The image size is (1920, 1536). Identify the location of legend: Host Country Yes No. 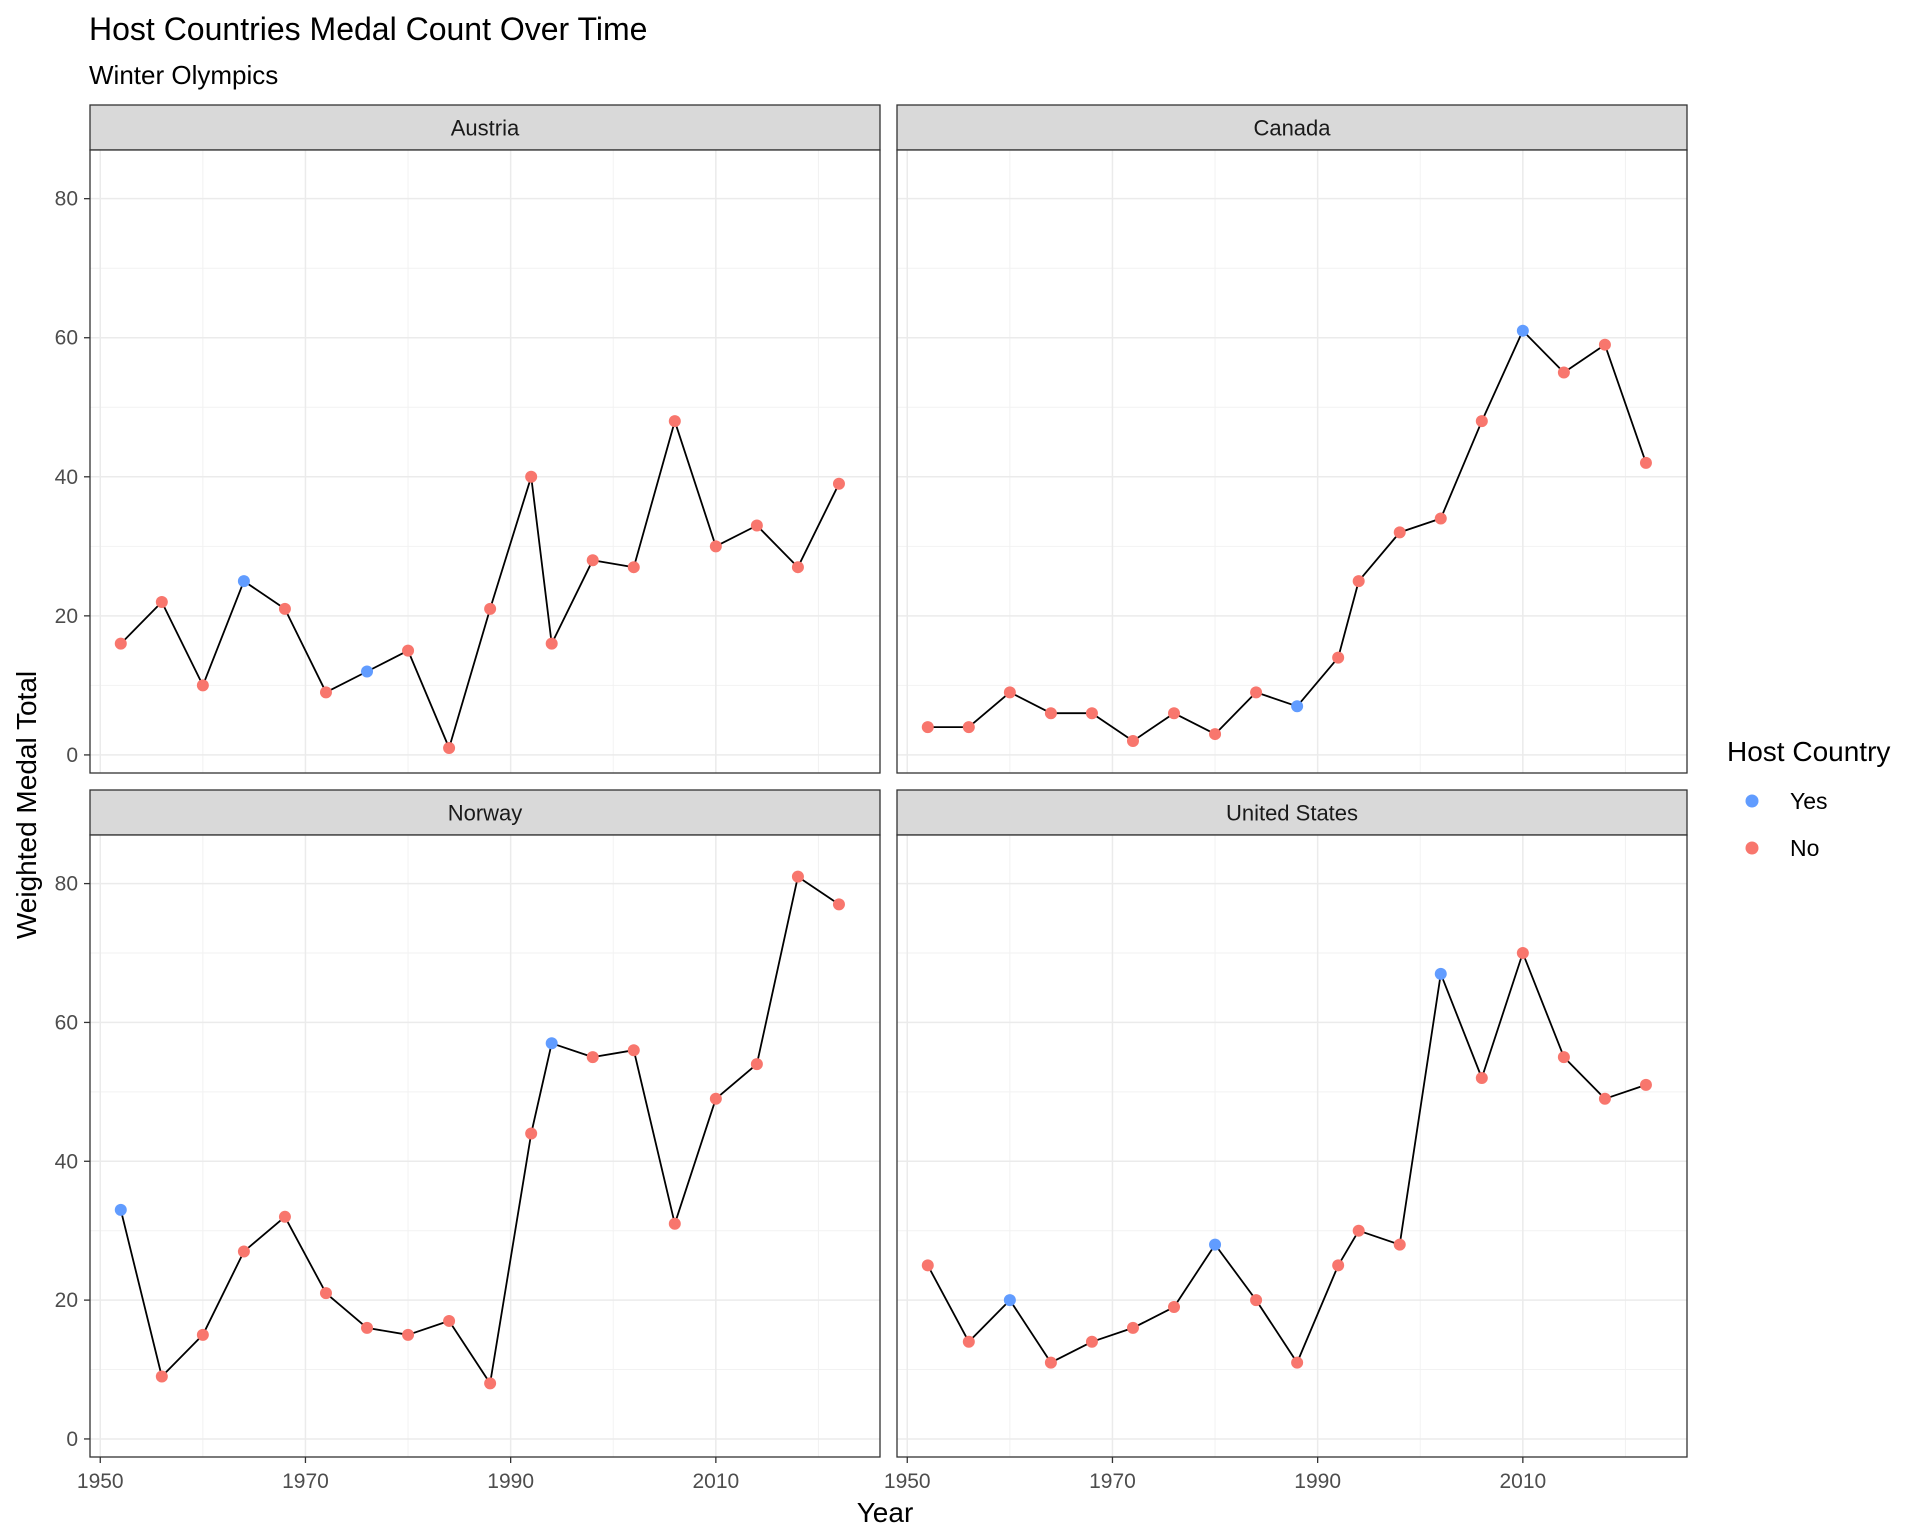
(1808, 798).